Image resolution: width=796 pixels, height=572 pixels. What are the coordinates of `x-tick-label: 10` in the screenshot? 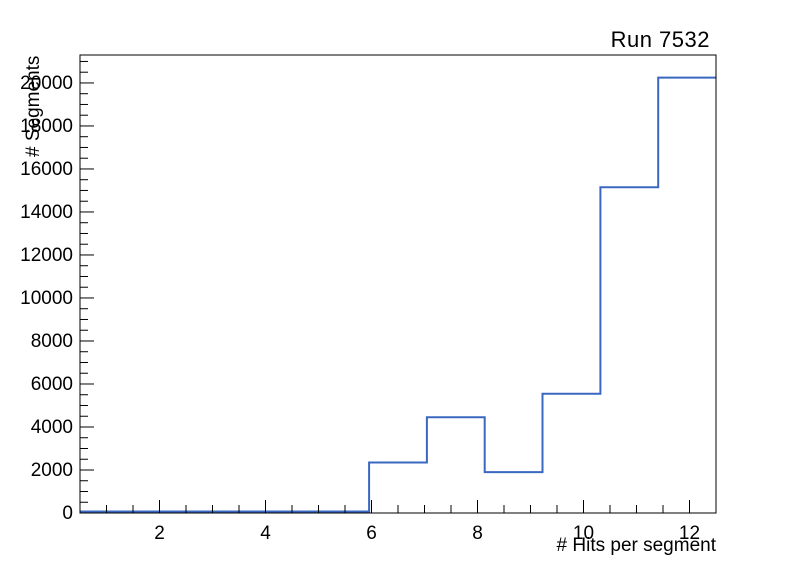 It's located at (583, 533).